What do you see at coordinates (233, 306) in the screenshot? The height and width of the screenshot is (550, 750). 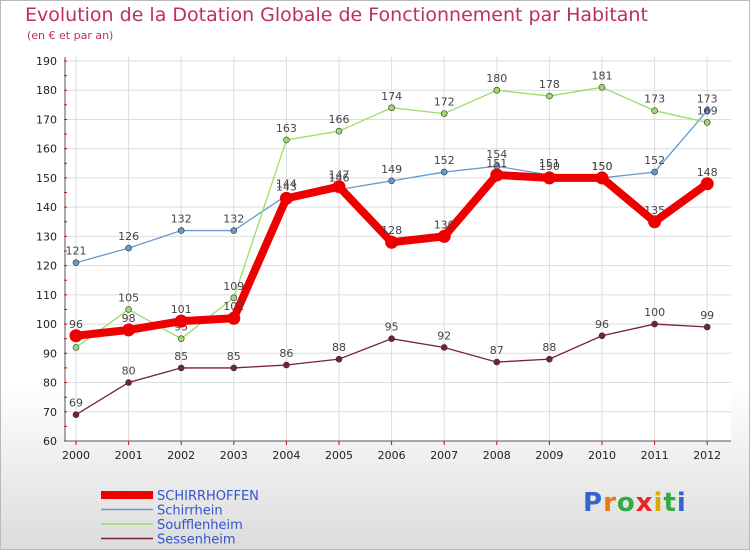 I see `data-label-schirrhoffen: 102` at bounding box center [233, 306].